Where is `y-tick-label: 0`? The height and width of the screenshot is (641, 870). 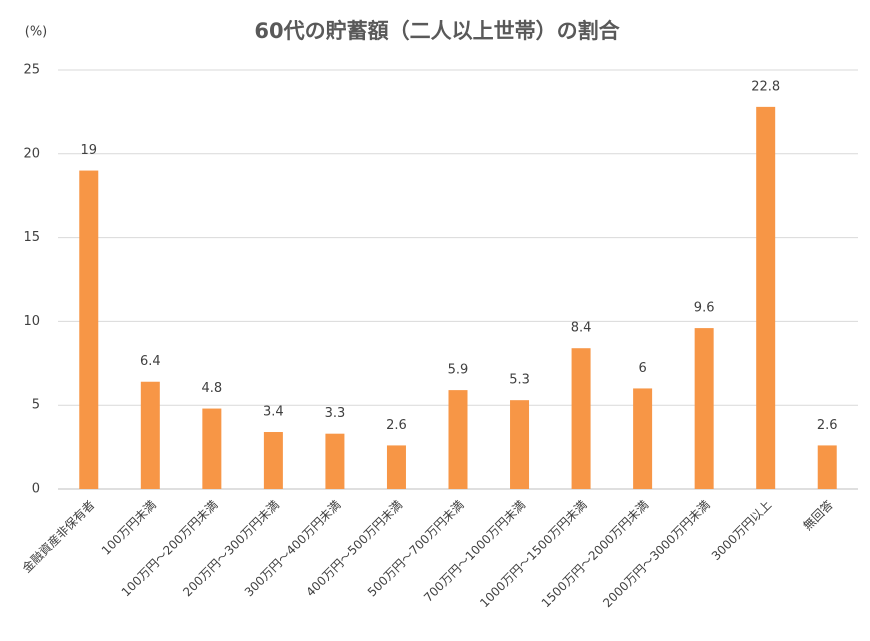 y-tick-label: 0 is located at coordinates (36, 489).